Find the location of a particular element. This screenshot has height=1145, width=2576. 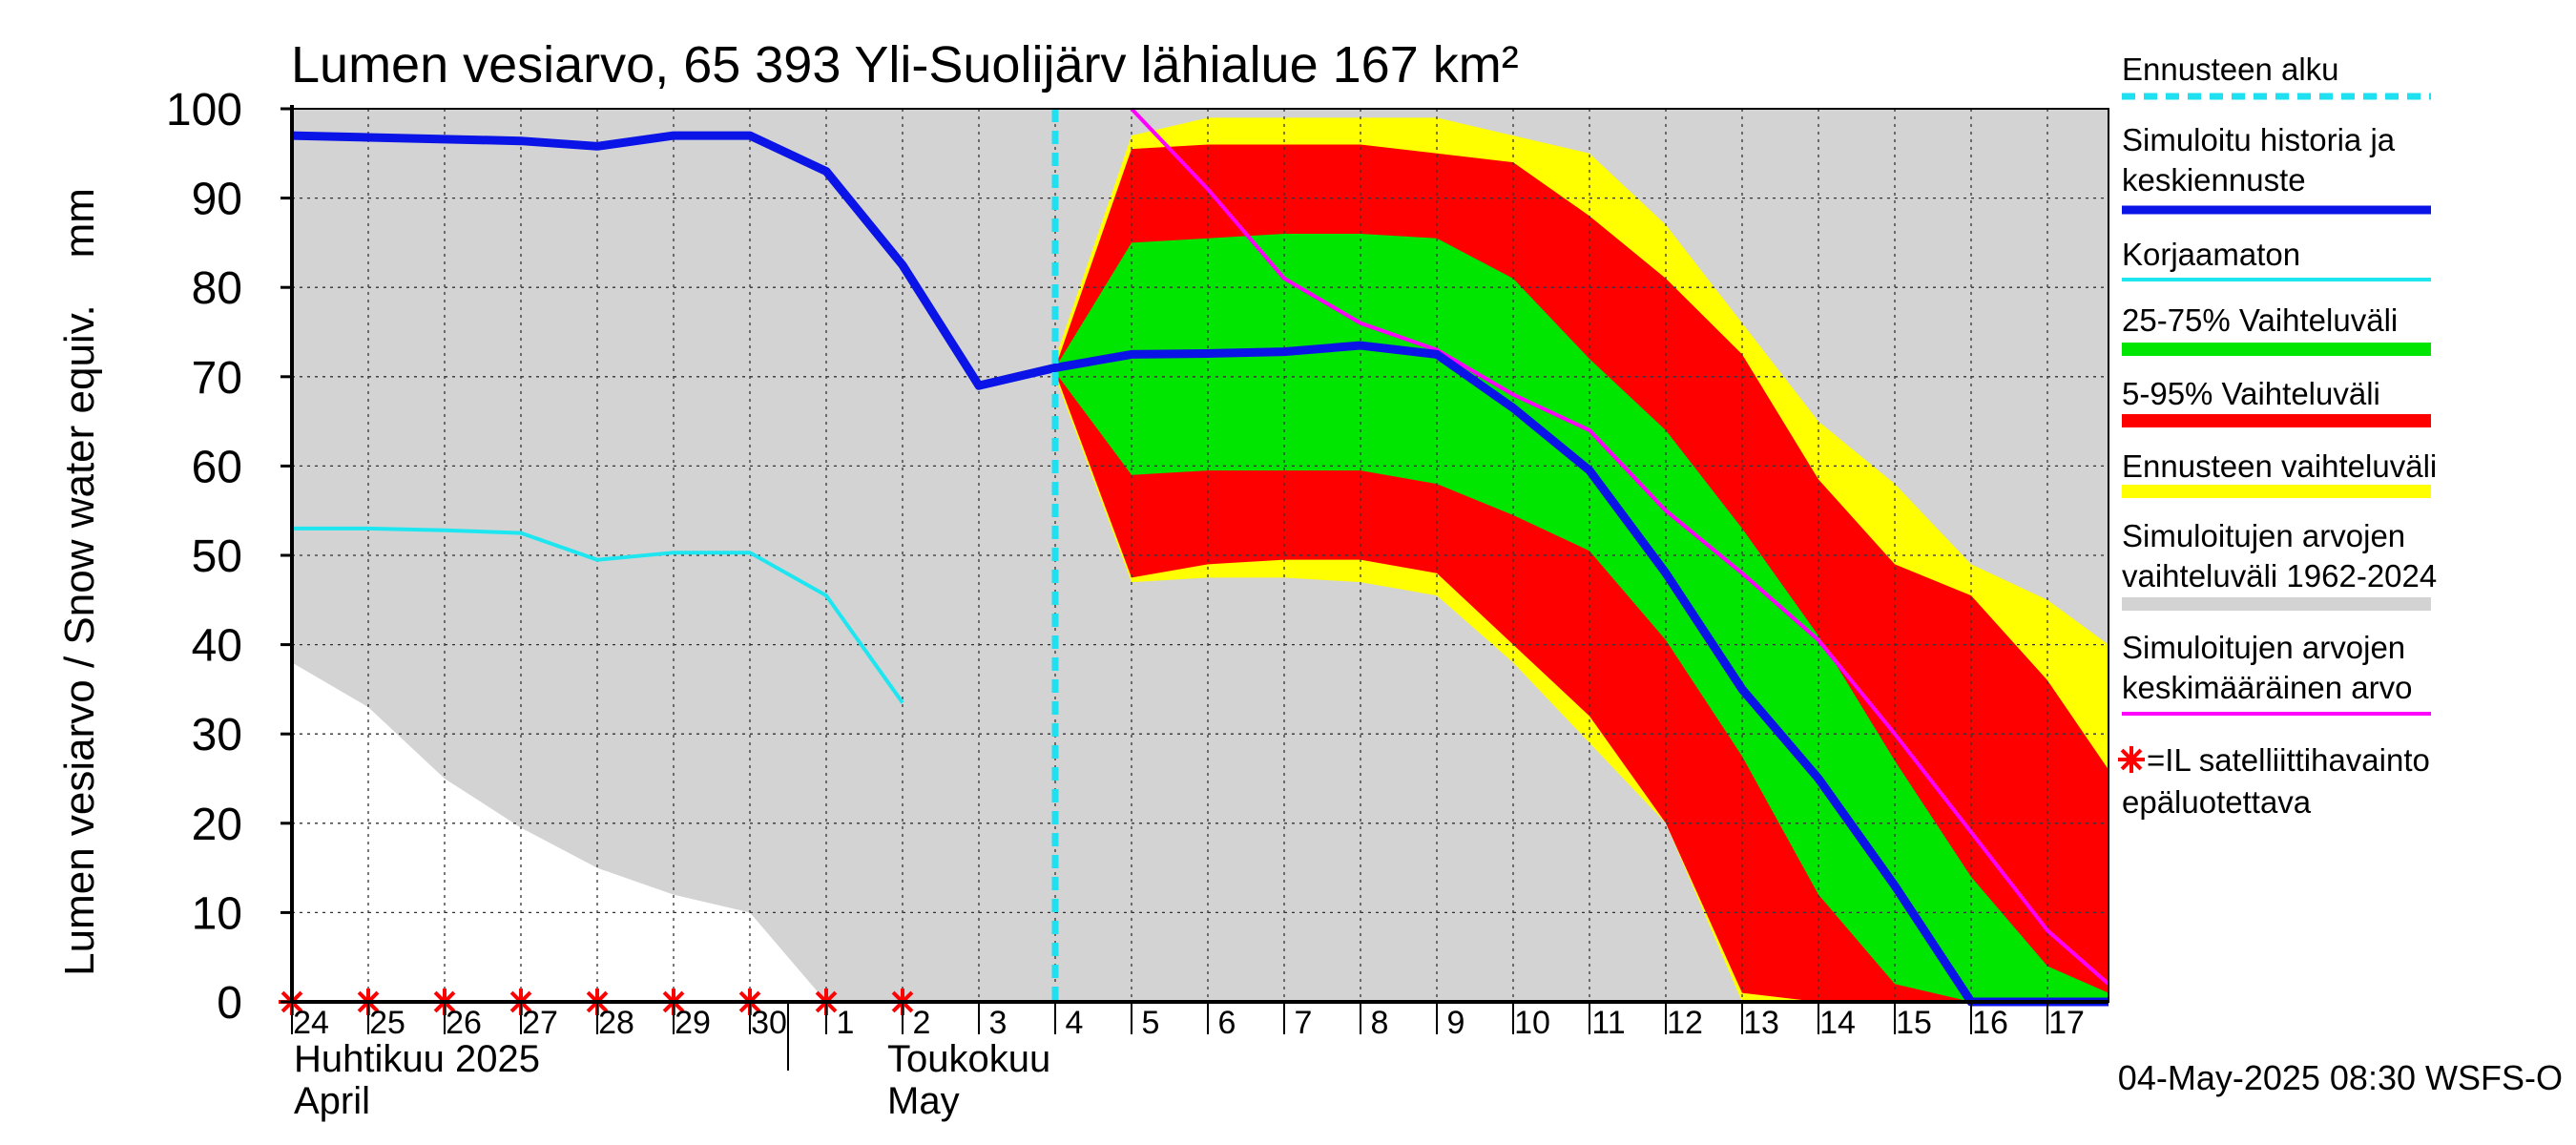

legend-item: Simuloitu historia ja keskiennuste is located at coordinates (2276, 168).